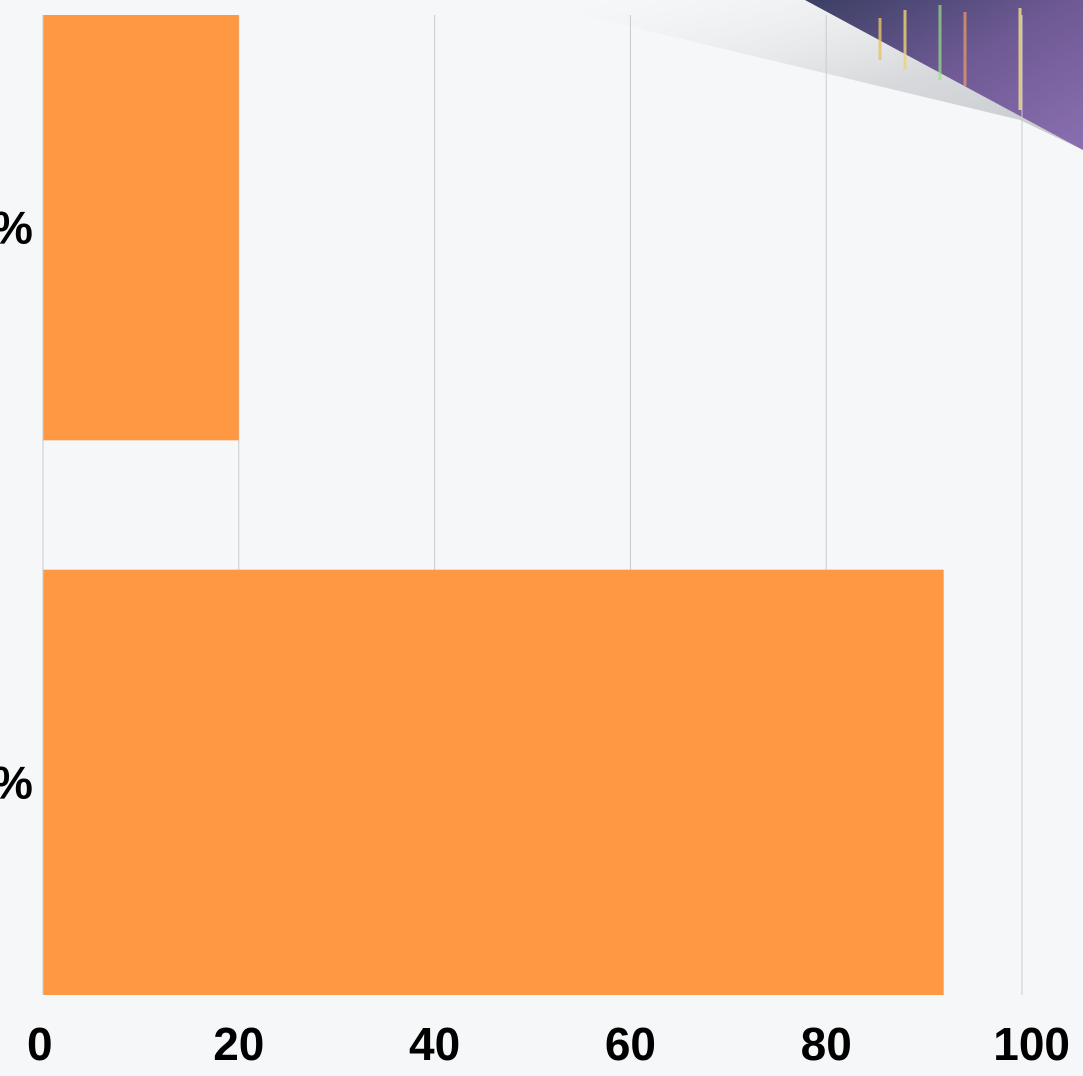  Describe the element at coordinates (40, 1044) in the screenshot. I see `x-tick-label-0: 0` at that location.